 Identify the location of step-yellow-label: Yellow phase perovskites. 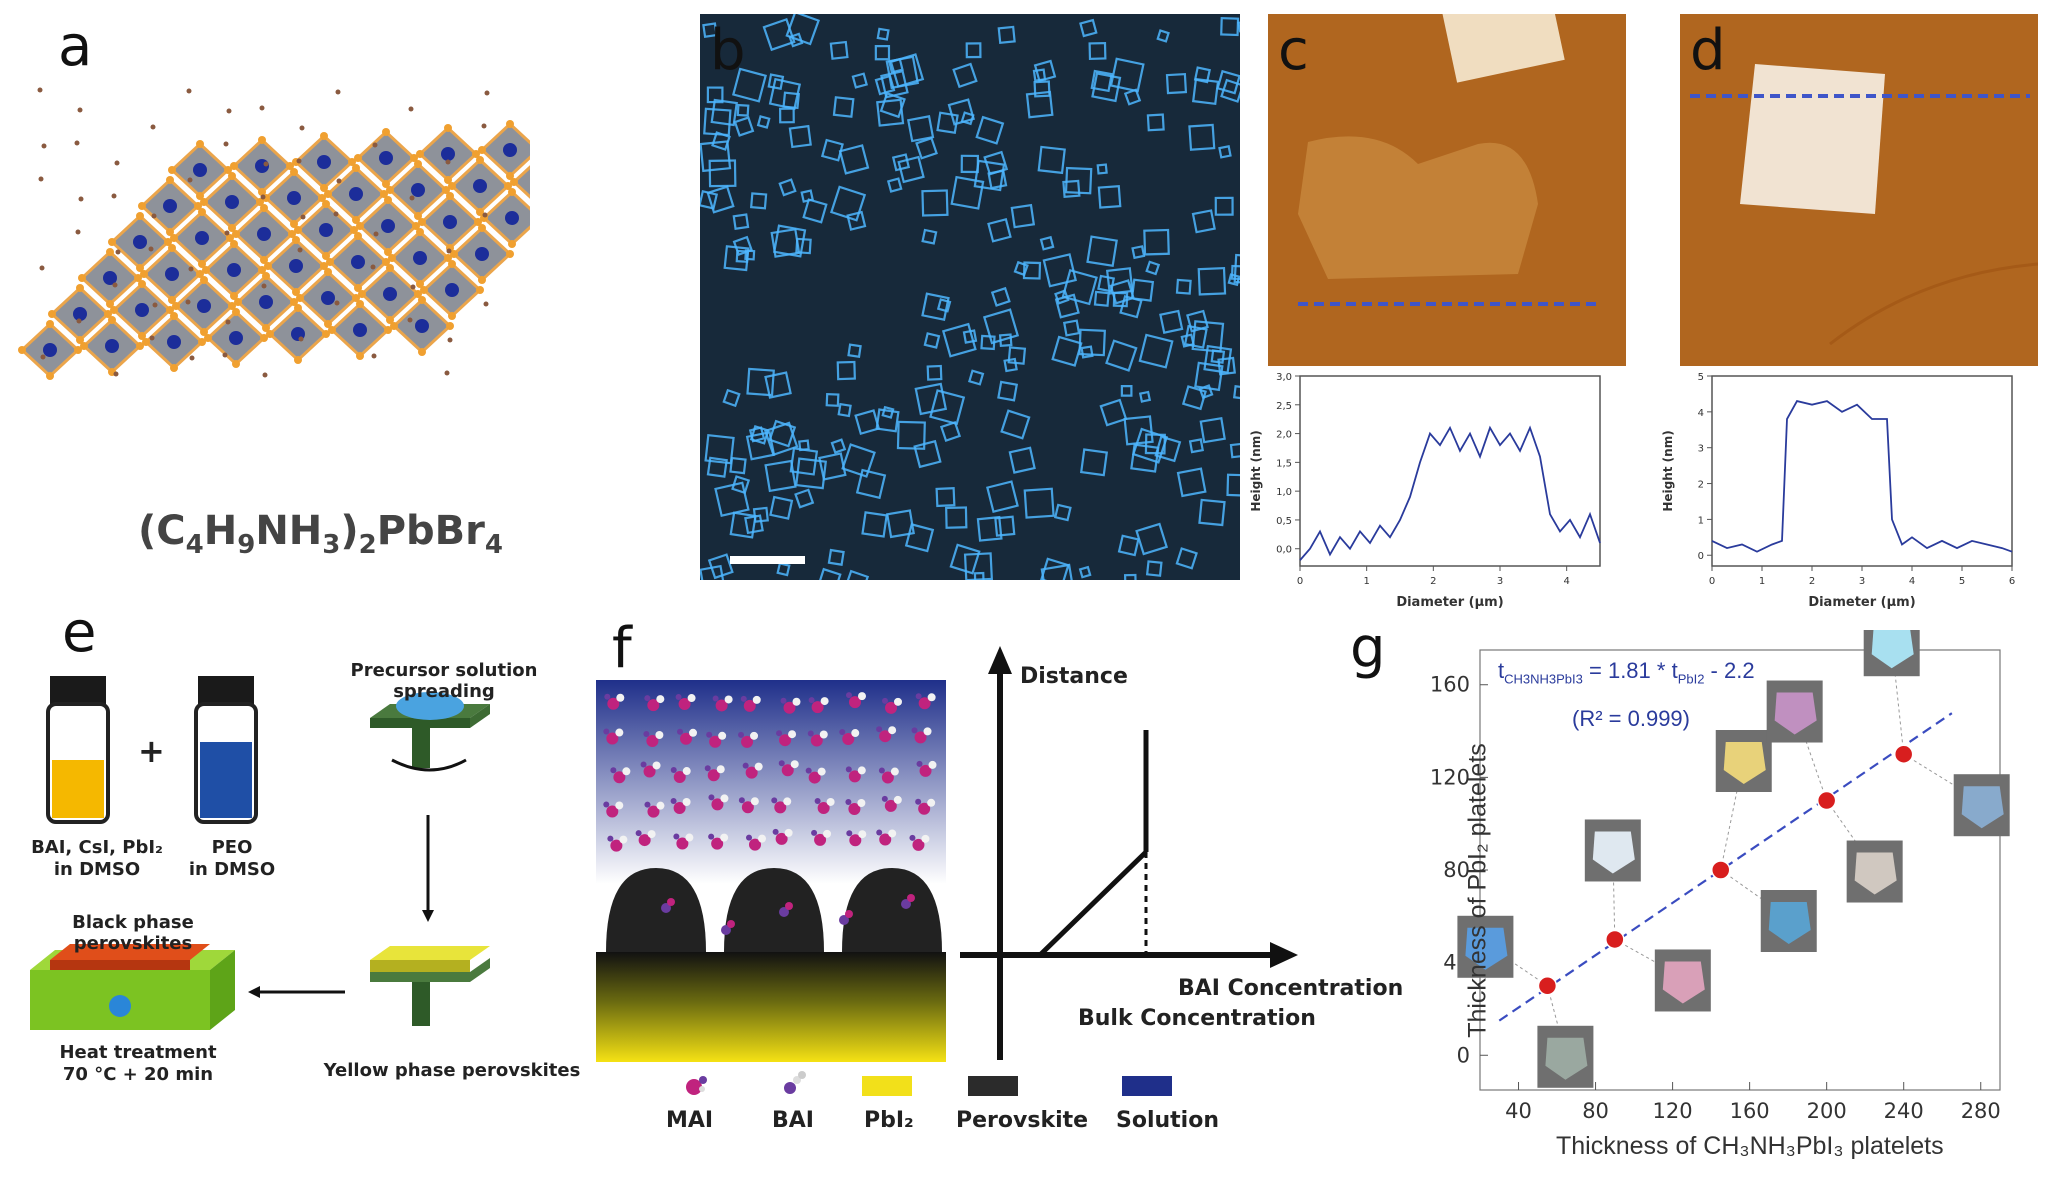
(452, 1070).